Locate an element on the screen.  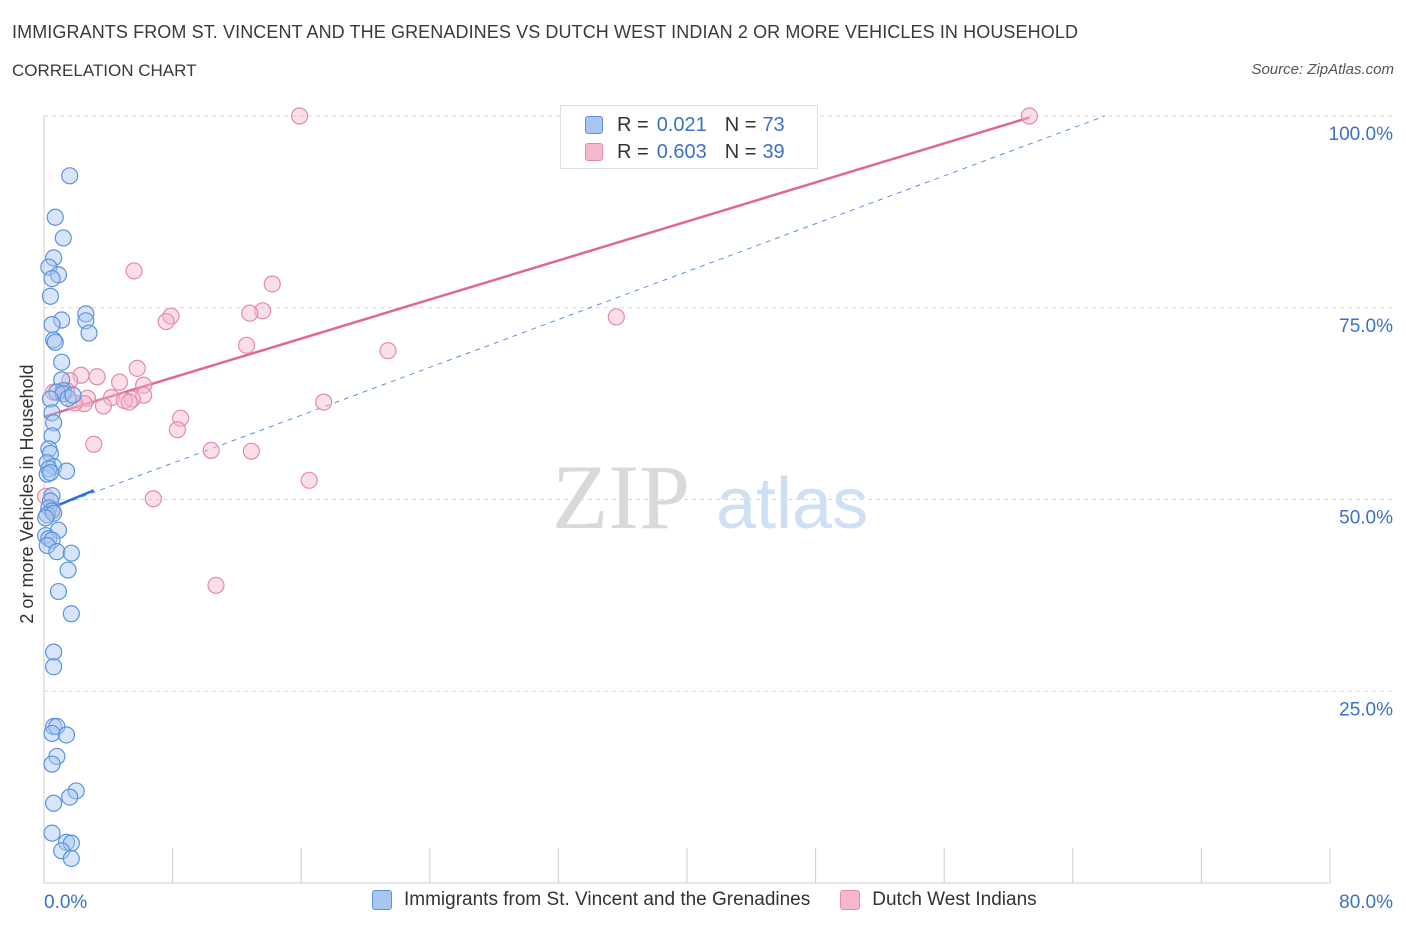
n-value: 73 is located at coordinates (773, 124).